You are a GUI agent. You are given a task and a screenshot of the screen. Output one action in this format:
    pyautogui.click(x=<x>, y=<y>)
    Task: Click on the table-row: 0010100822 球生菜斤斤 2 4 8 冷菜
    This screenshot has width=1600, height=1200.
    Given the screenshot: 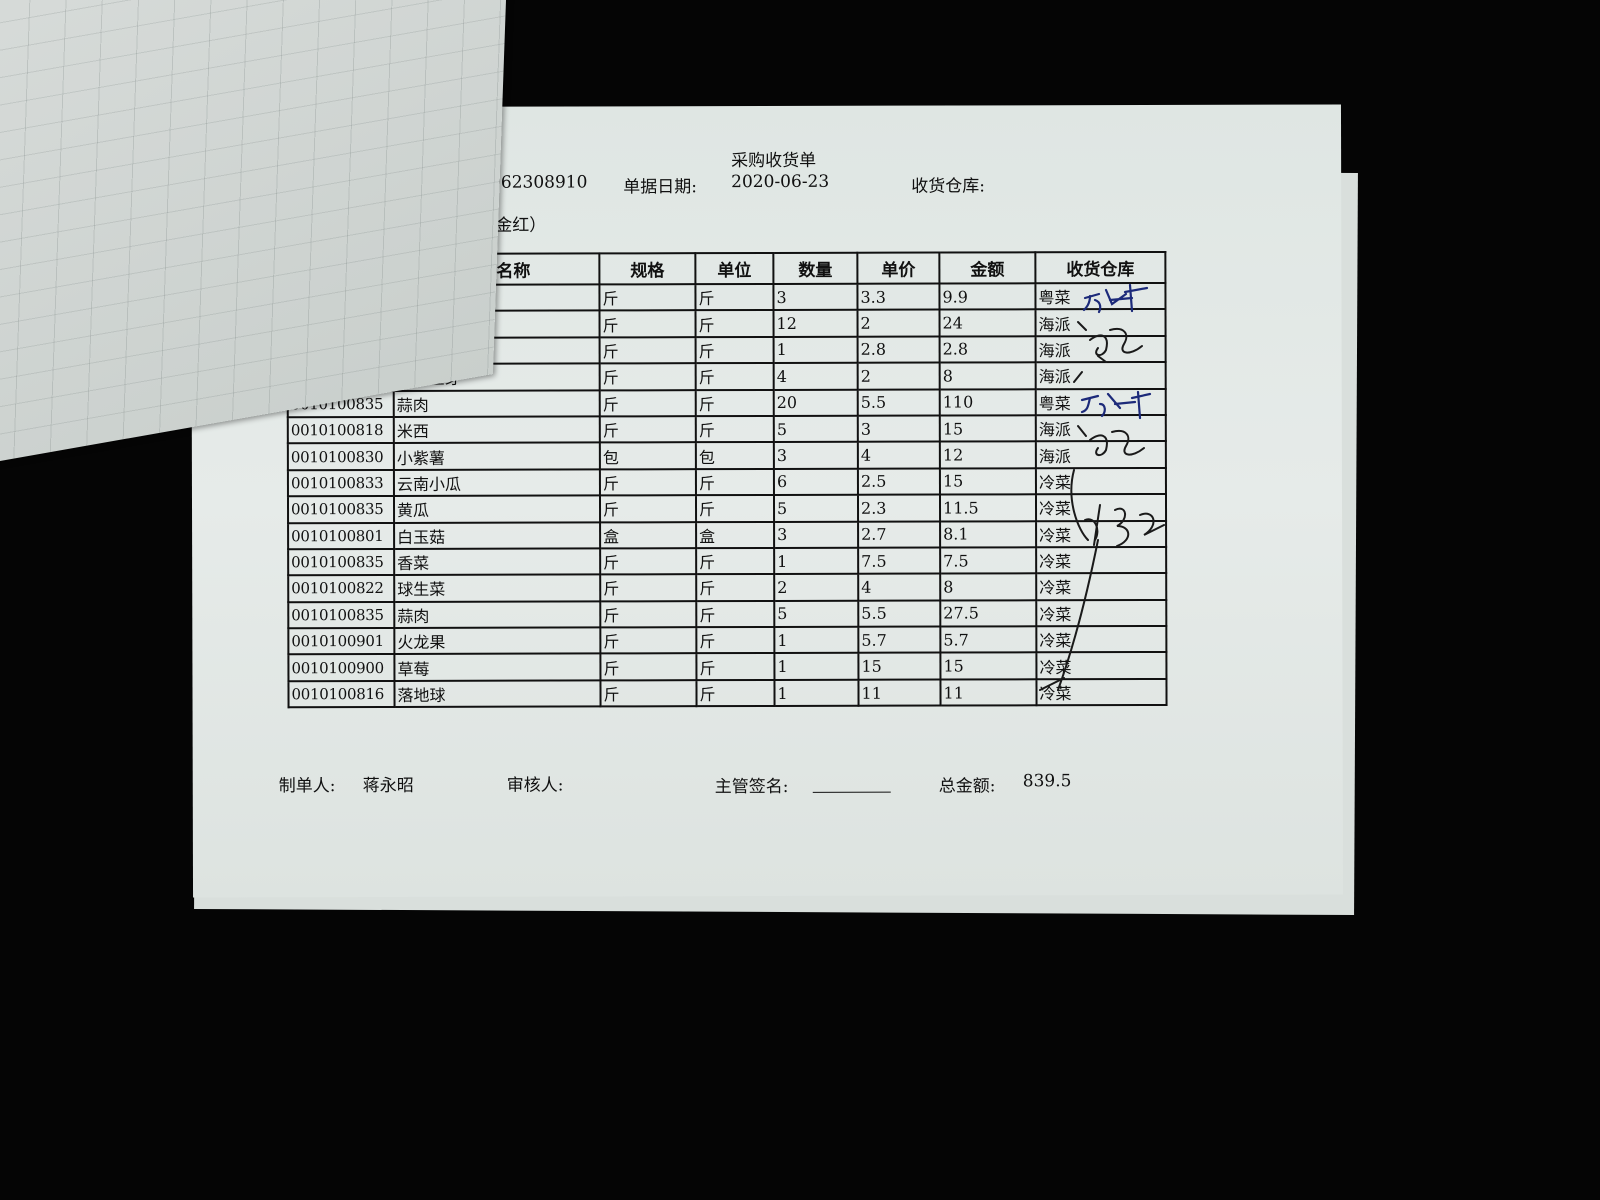 What is the action you would take?
    pyautogui.click(x=727, y=587)
    